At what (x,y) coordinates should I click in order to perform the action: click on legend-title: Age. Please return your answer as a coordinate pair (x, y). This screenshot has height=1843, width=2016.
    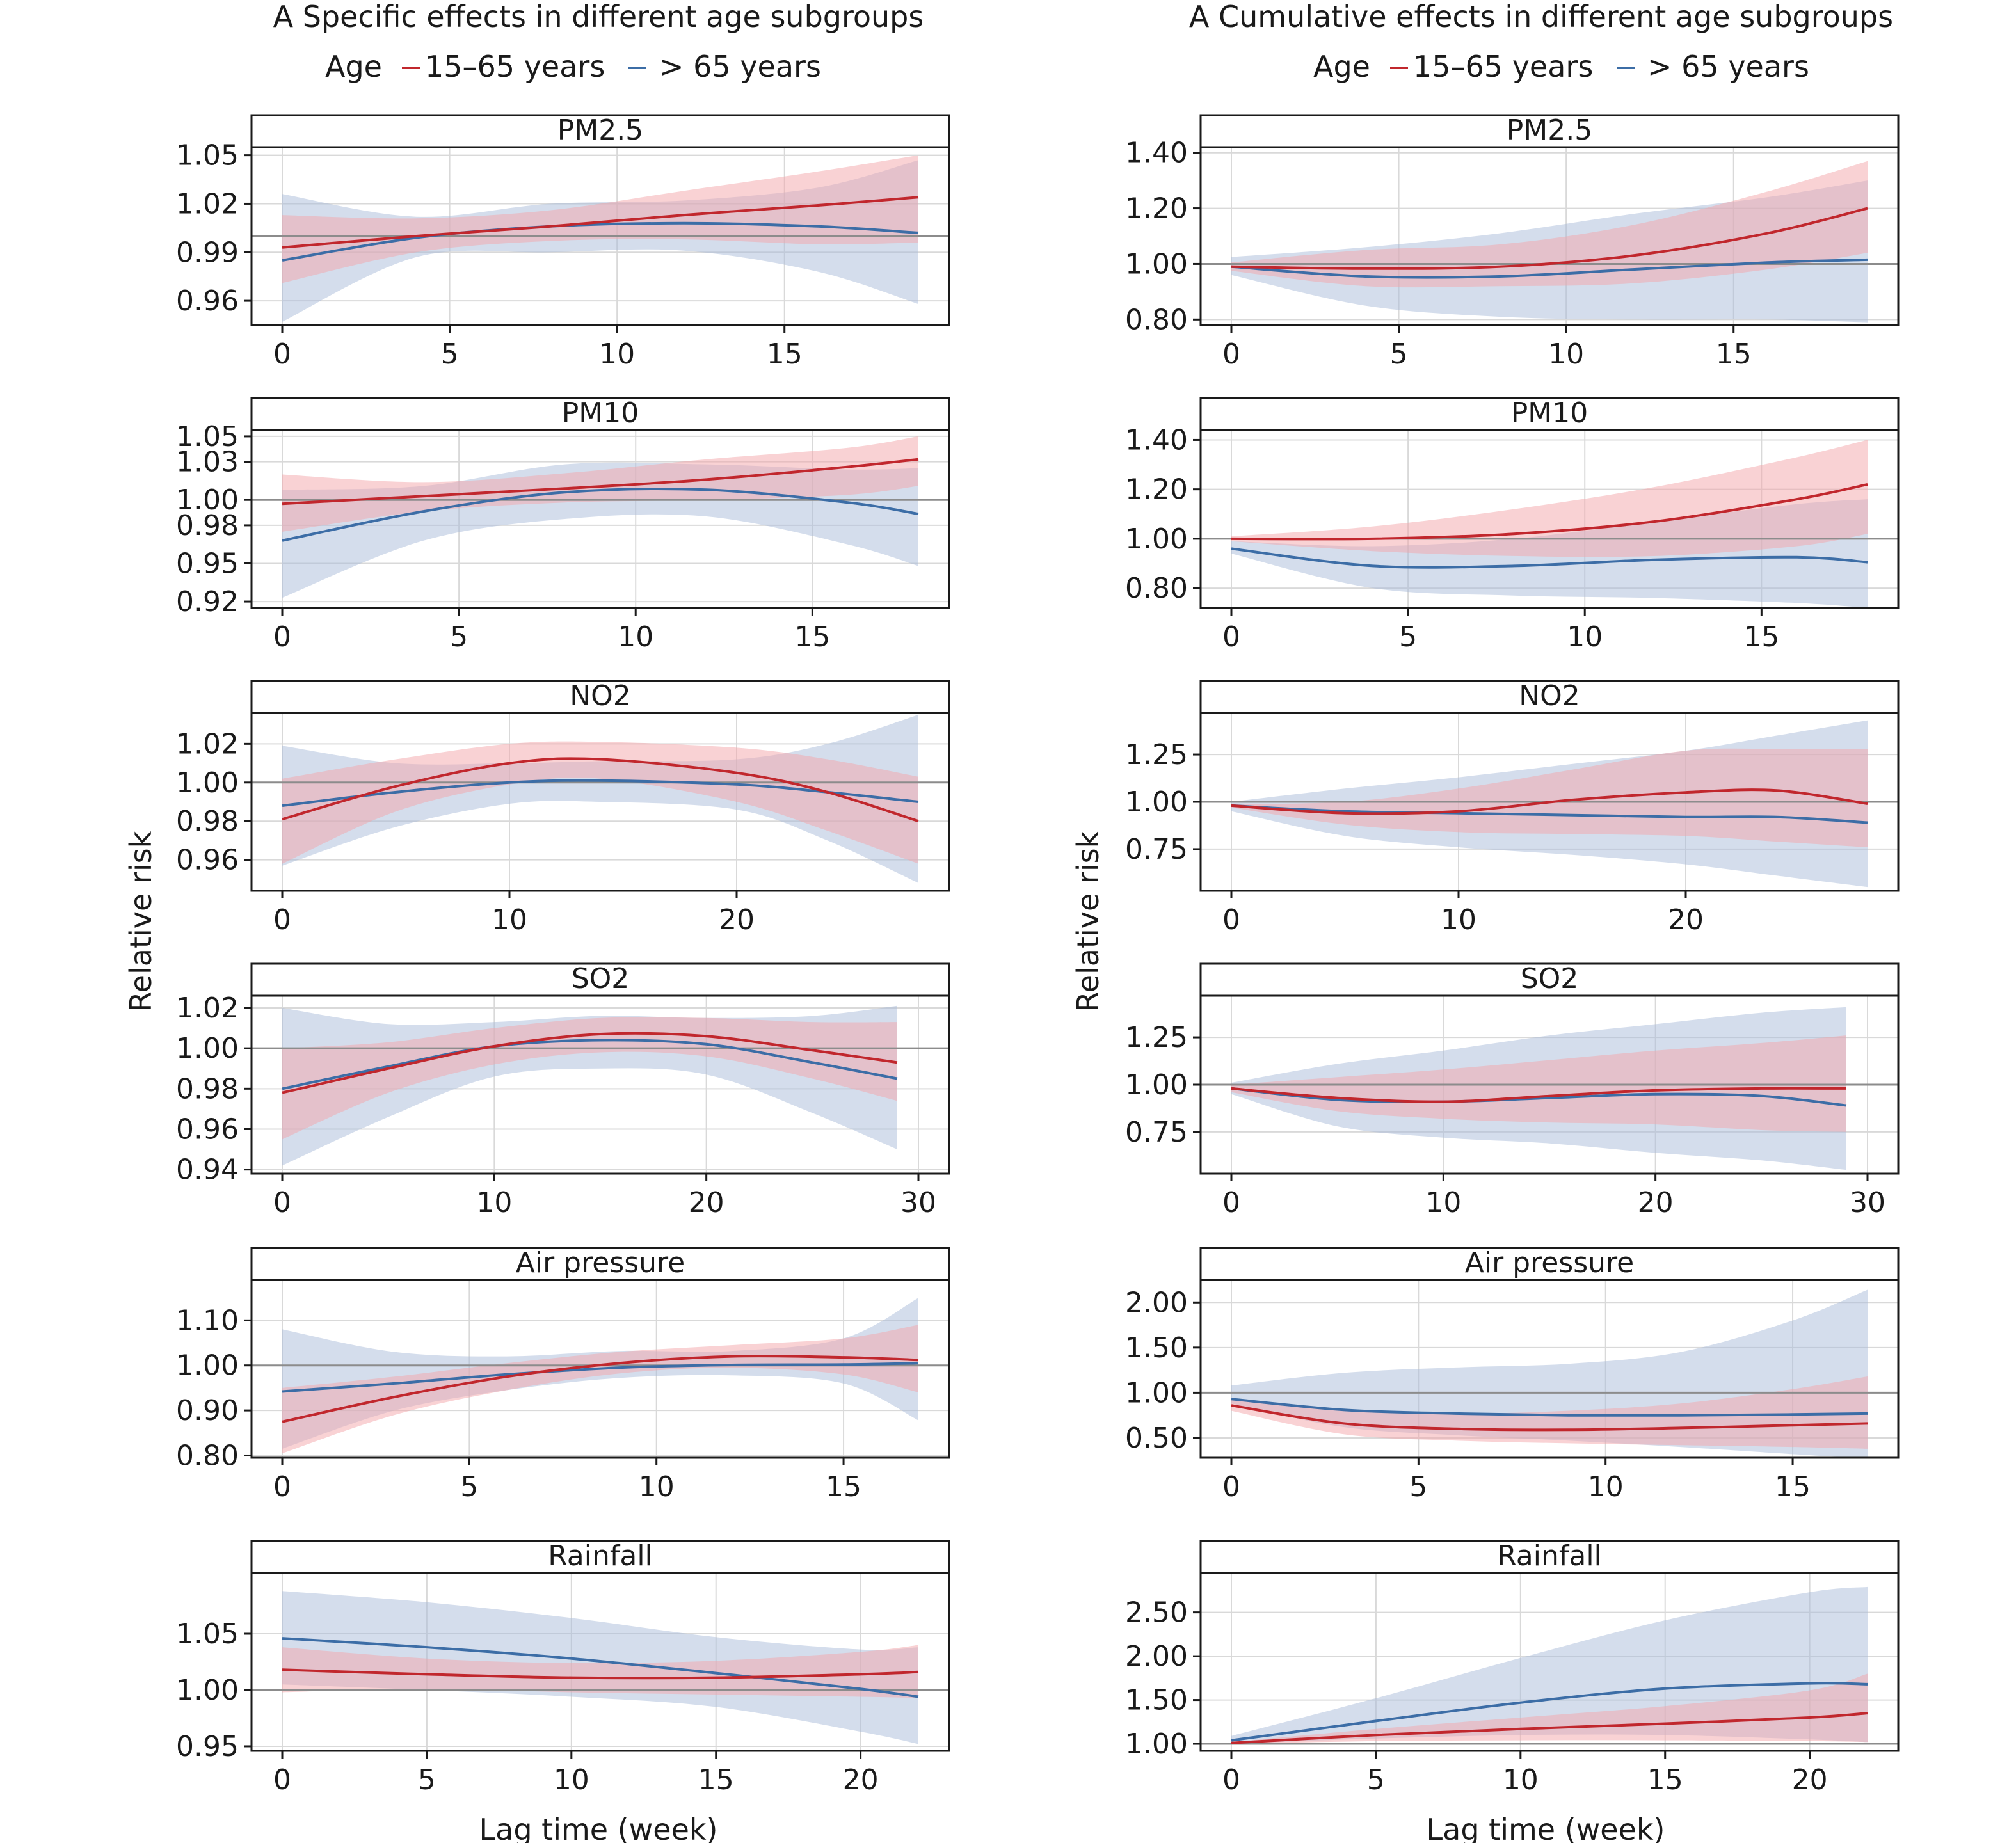
    Looking at the image, I should click on (1341, 66).